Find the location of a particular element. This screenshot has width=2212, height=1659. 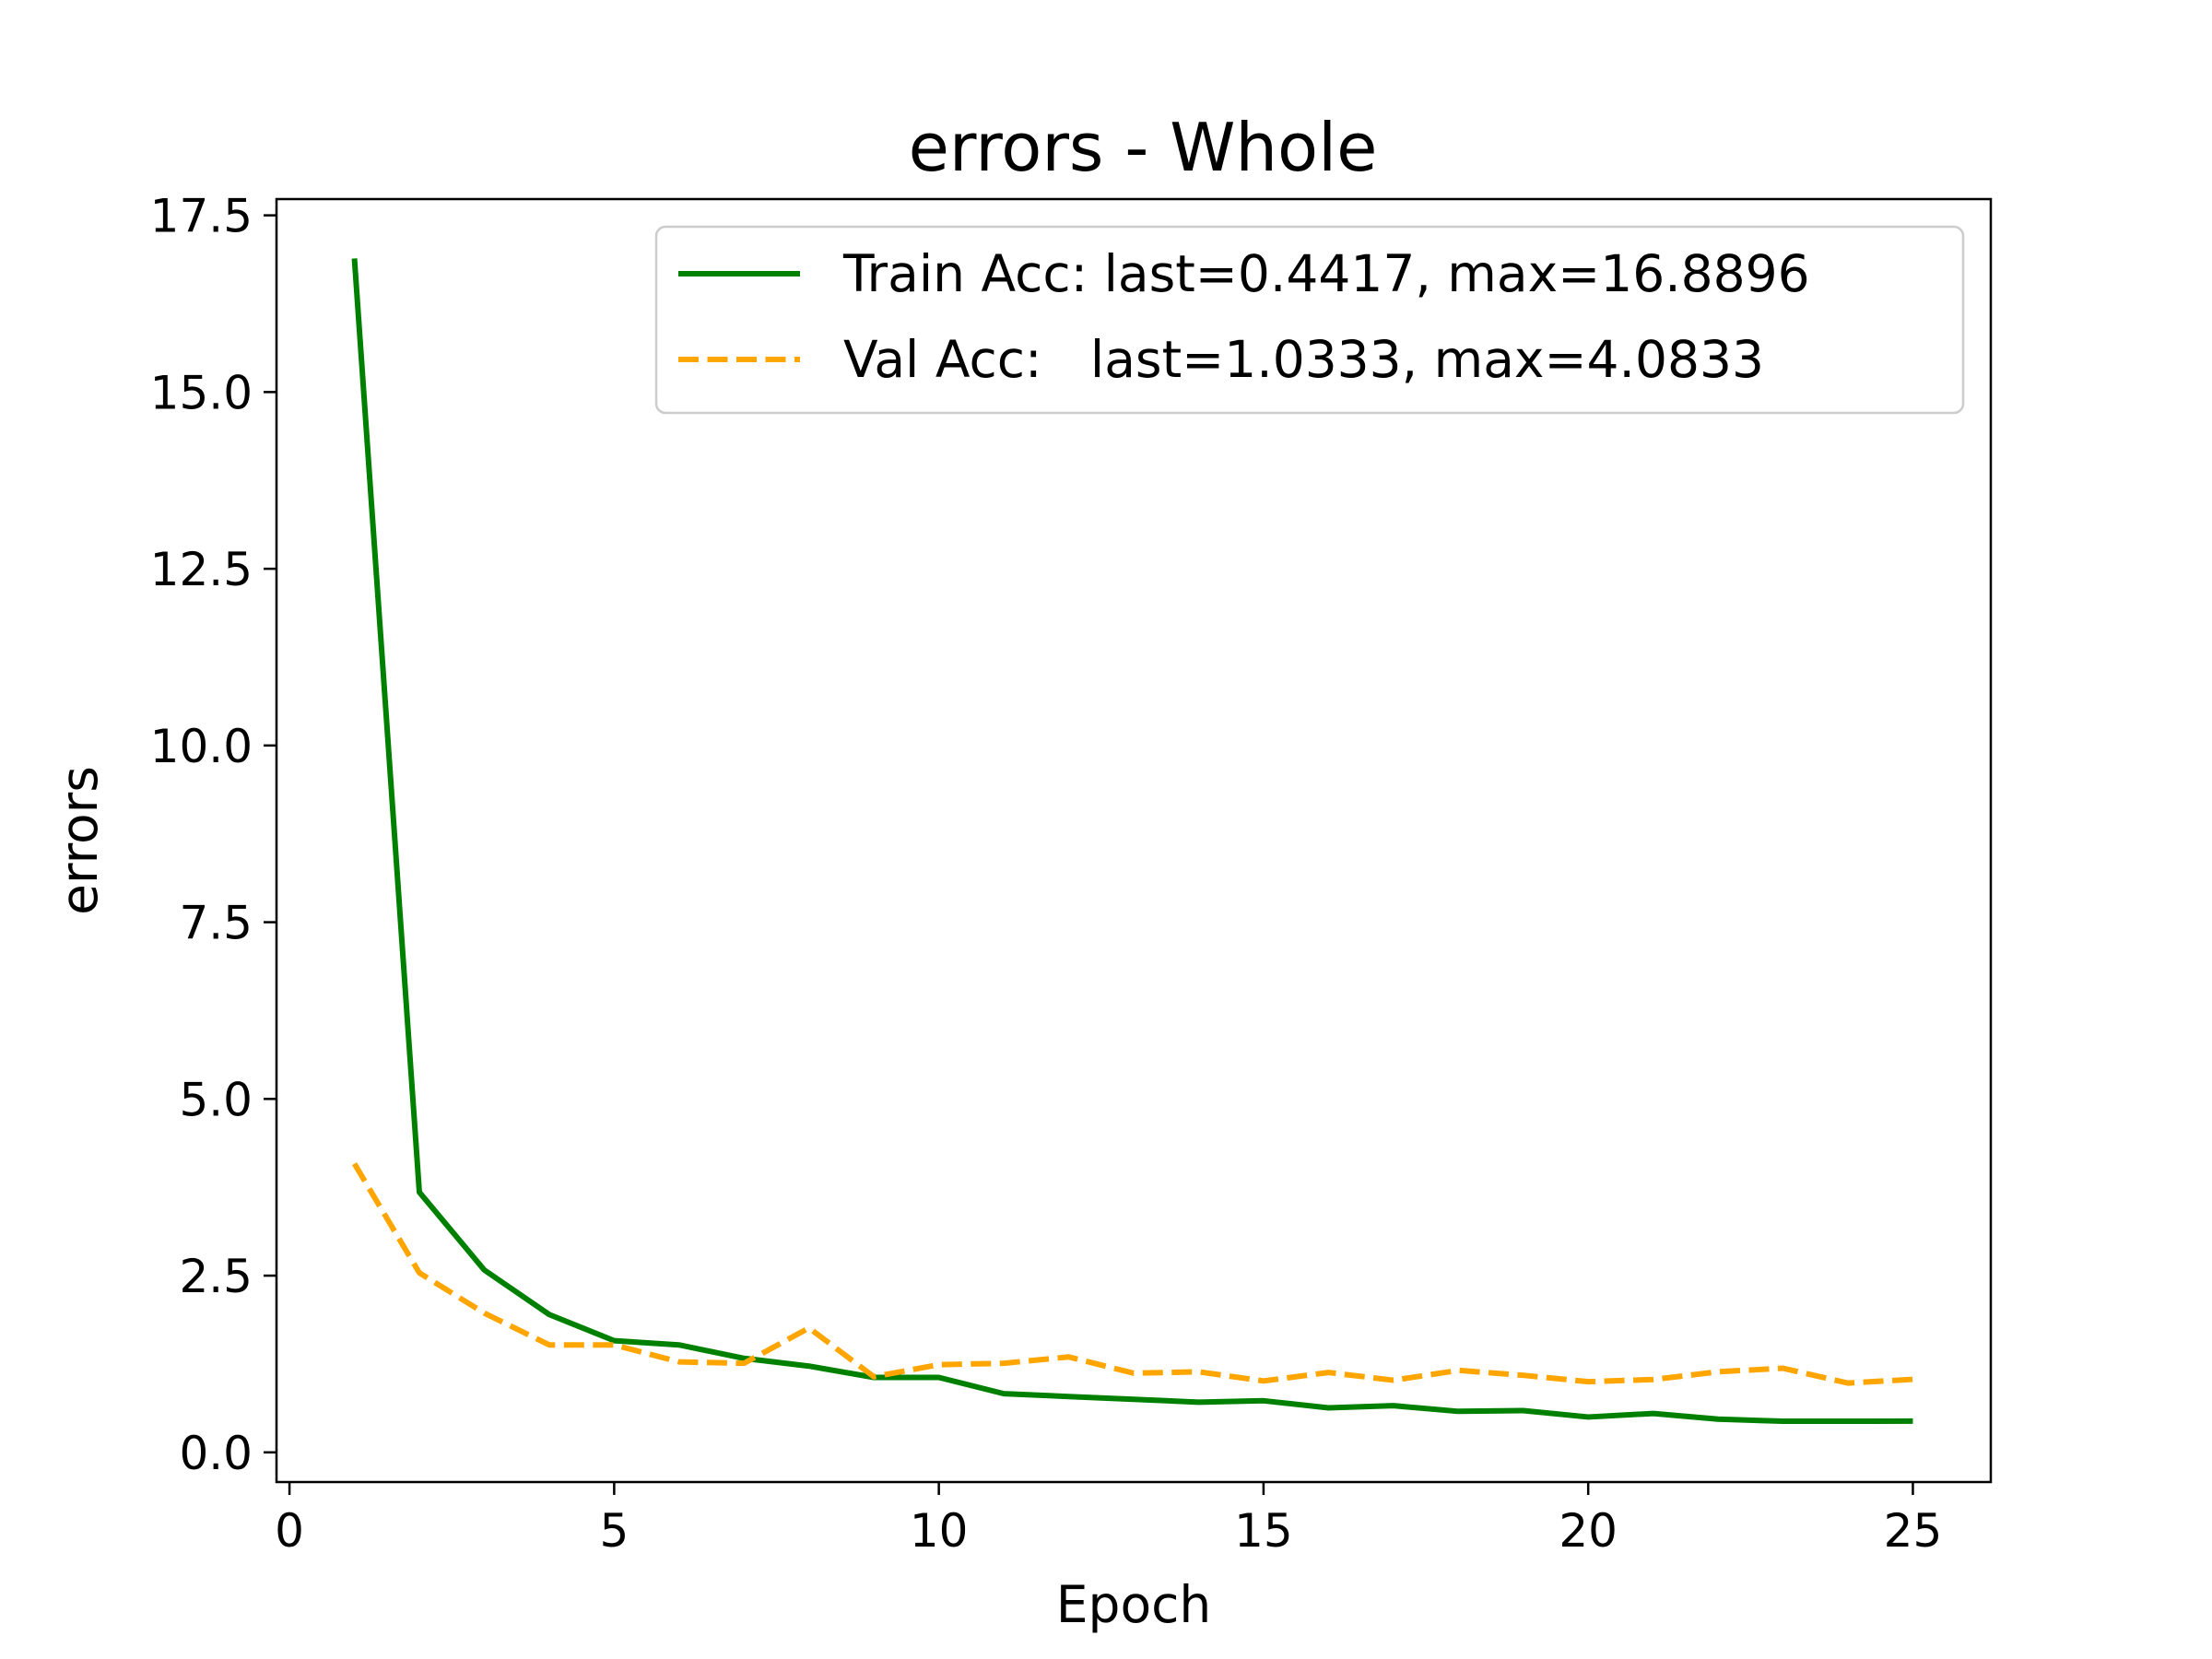

legend-val-label: Val Acc: last=1.0333, max=4.0833 is located at coordinates (1303, 359).